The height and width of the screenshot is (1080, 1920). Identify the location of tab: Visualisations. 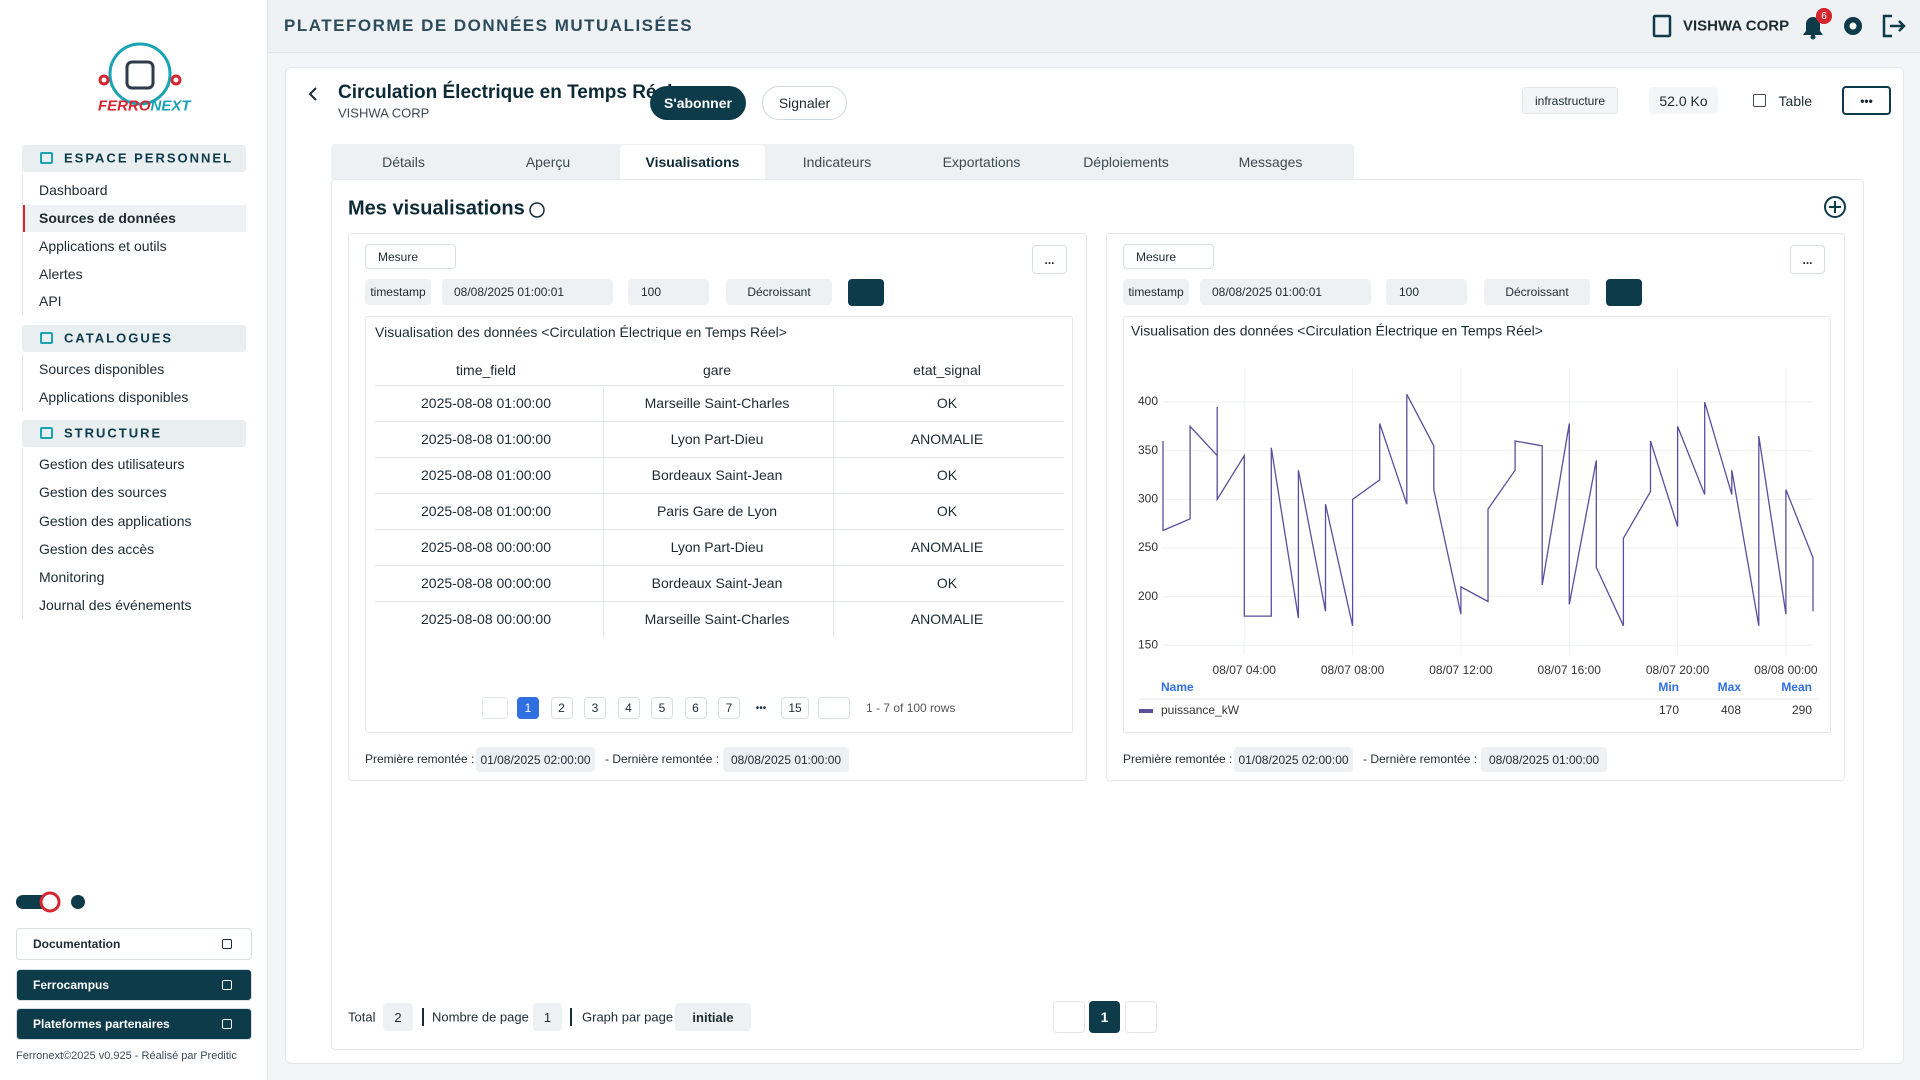
(692, 162).